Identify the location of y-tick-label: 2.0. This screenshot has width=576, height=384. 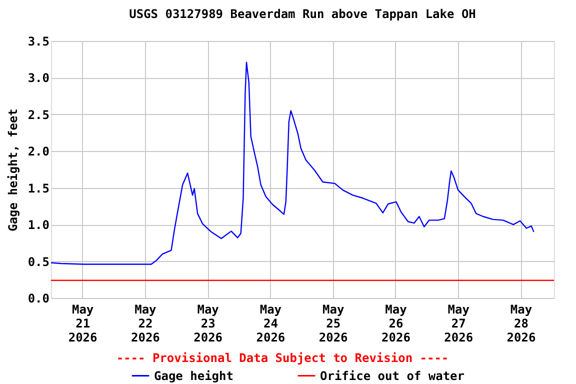
(39, 151).